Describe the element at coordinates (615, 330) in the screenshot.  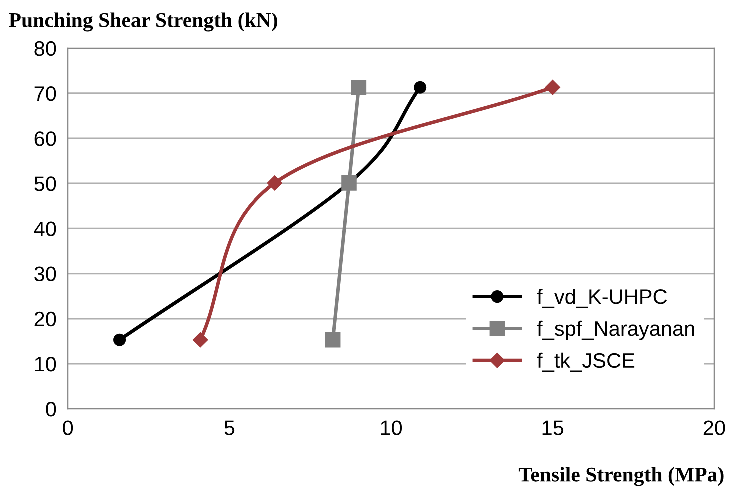
I see `legend-label: f_spf_Narayanan` at that location.